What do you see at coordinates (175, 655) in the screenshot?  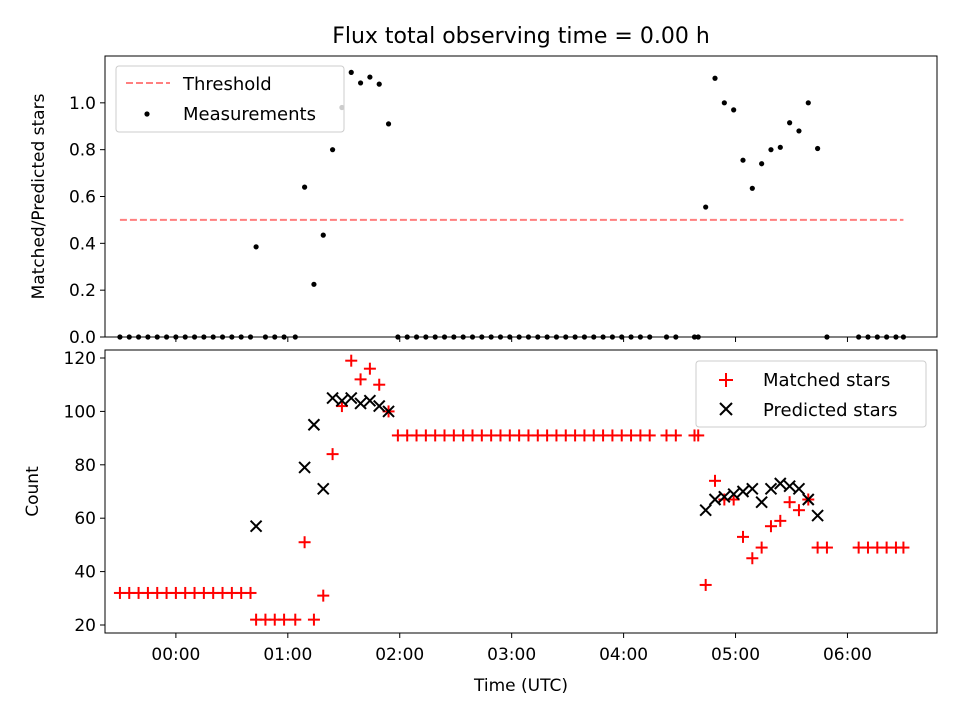 I see `x-tick-label: 00:00` at bounding box center [175, 655].